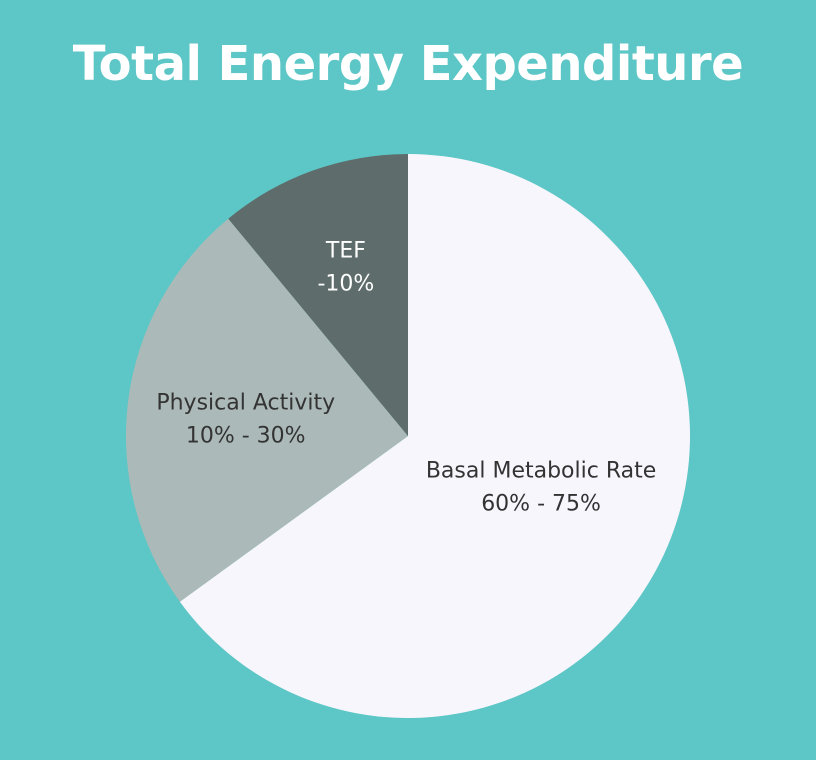 Image resolution: width=816 pixels, height=760 pixels. I want to click on slice-label: Basal Metabolic Rate, so click(541, 471).